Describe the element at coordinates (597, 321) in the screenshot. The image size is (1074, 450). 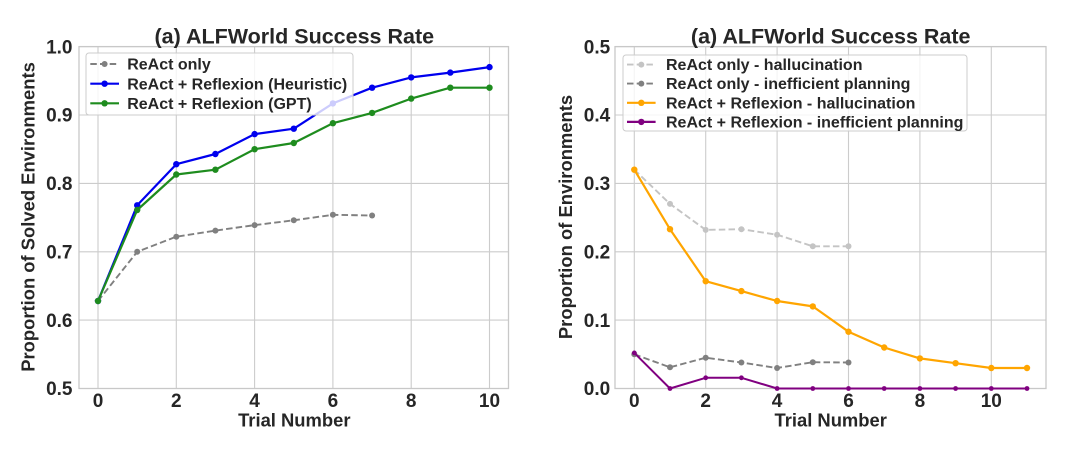
I see `svg-text: 0.1` at that location.